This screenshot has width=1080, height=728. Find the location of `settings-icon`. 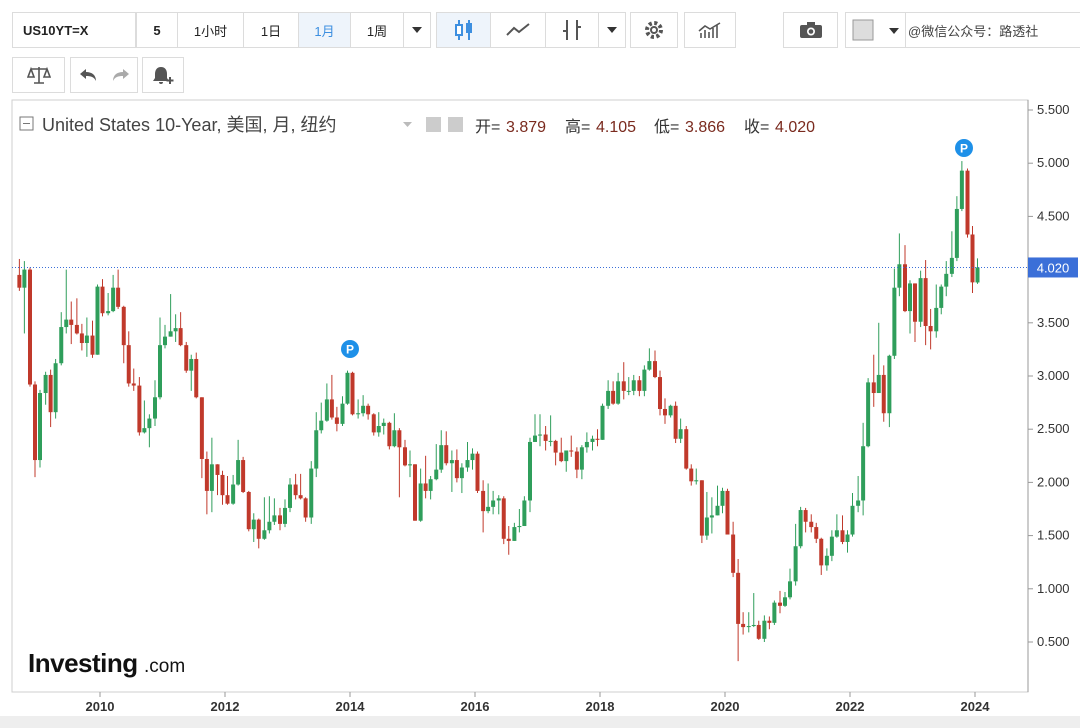

settings-icon is located at coordinates (455, 124).